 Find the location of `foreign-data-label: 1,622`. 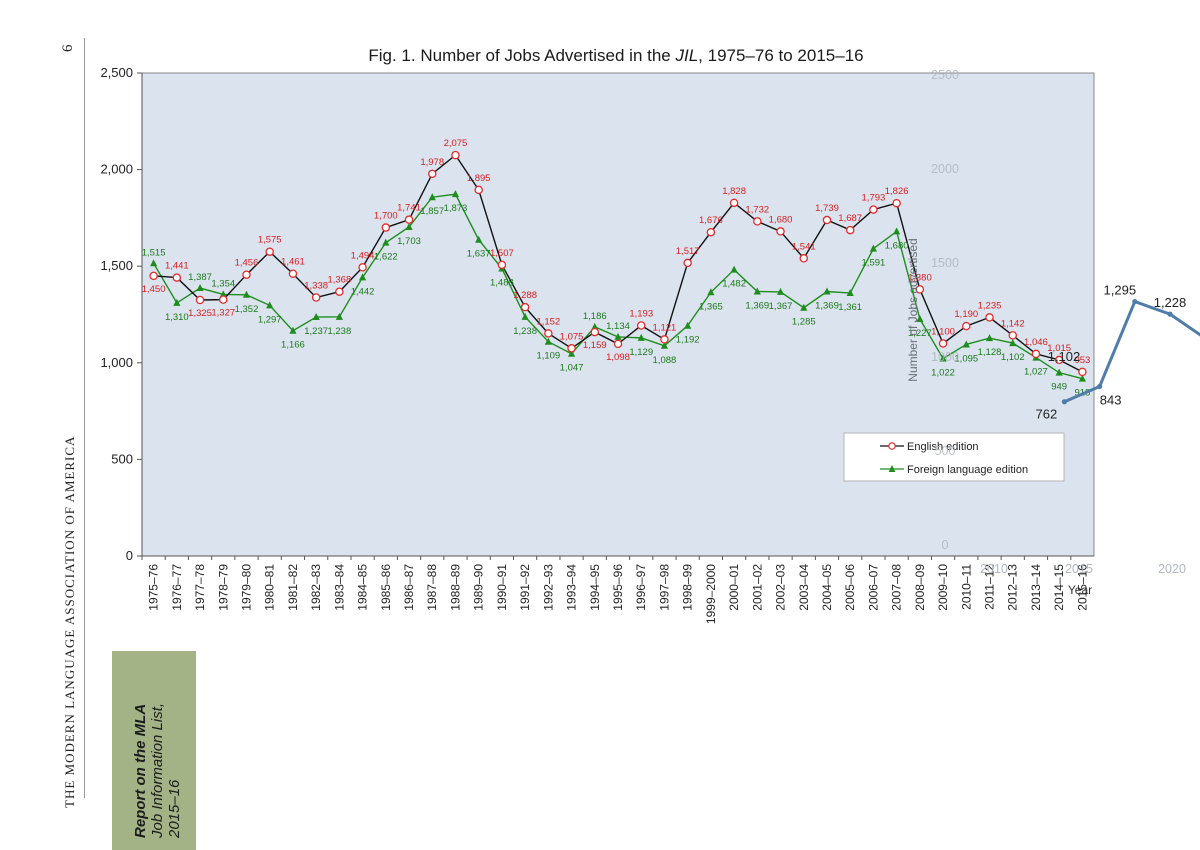

foreign-data-label: 1,622 is located at coordinates (386, 257).